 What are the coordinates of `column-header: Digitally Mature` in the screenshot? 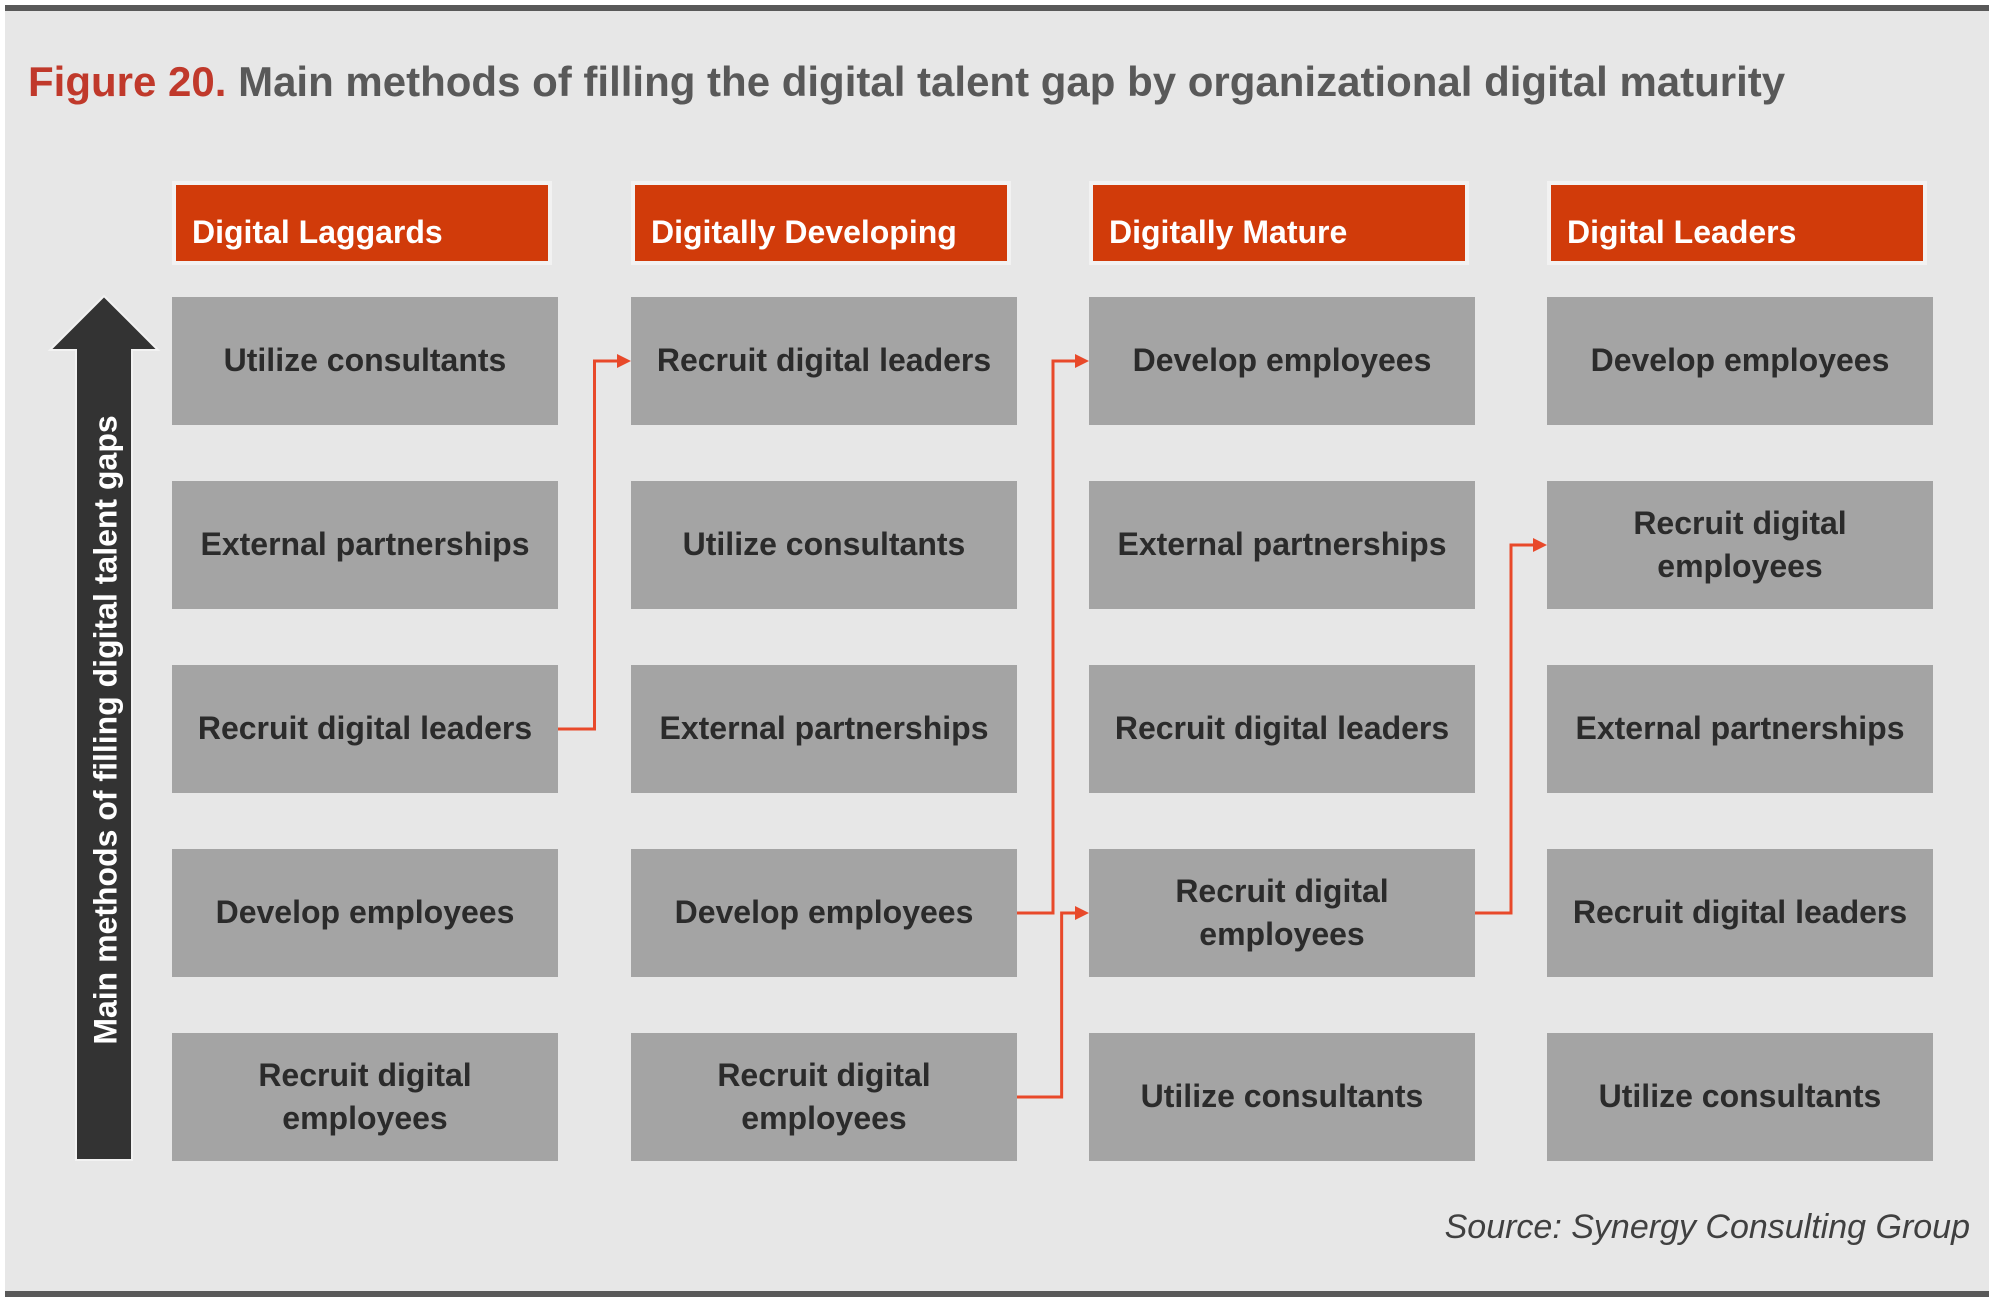 It's located at (1279, 223).